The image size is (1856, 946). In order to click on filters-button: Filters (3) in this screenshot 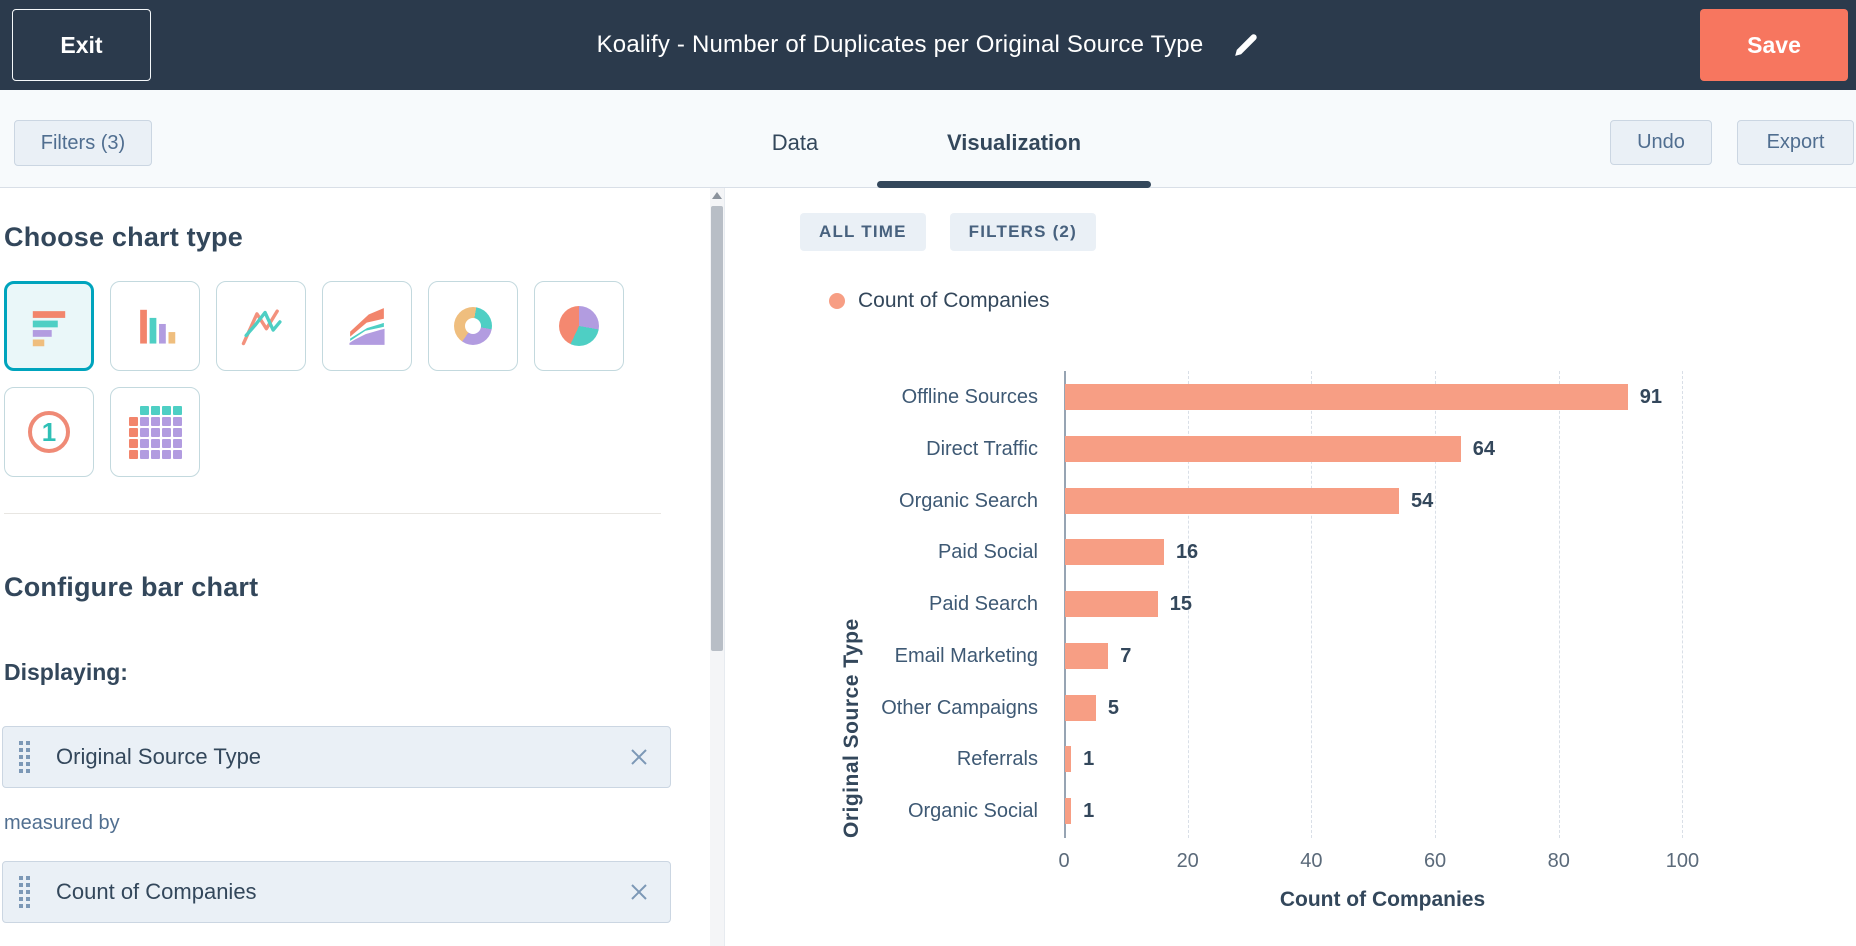, I will do `click(83, 143)`.